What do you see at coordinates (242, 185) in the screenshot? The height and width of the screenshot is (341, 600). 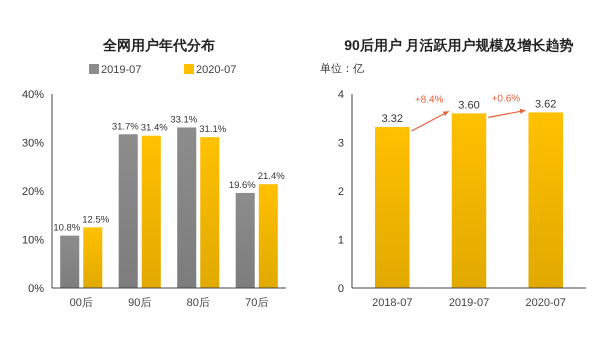 I see `data-label: 19.6%` at bounding box center [242, 185].